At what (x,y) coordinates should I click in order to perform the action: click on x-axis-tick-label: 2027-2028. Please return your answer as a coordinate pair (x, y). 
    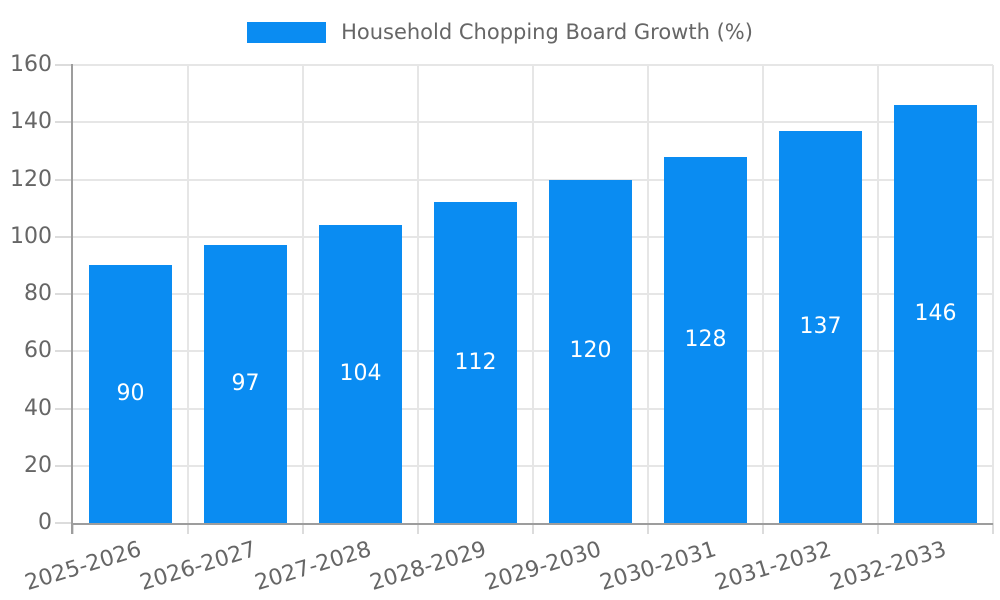
    Looking at the image, I should click on (312, 566).